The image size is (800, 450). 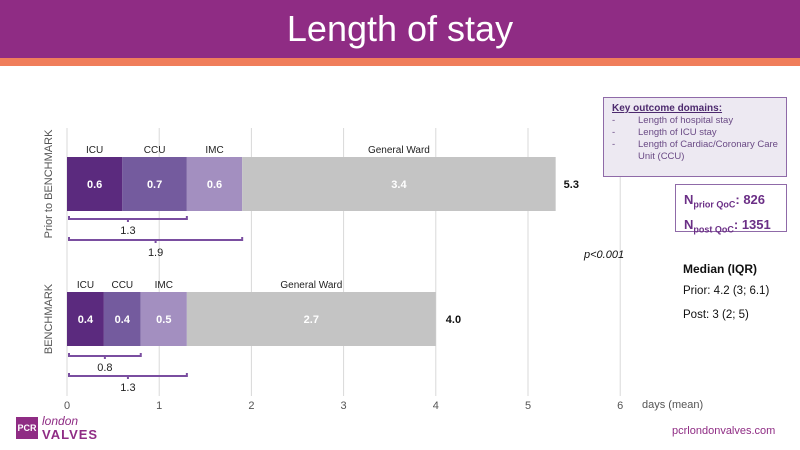 I want to click on bracket-label: 0.8, so click(x=104, y=368).